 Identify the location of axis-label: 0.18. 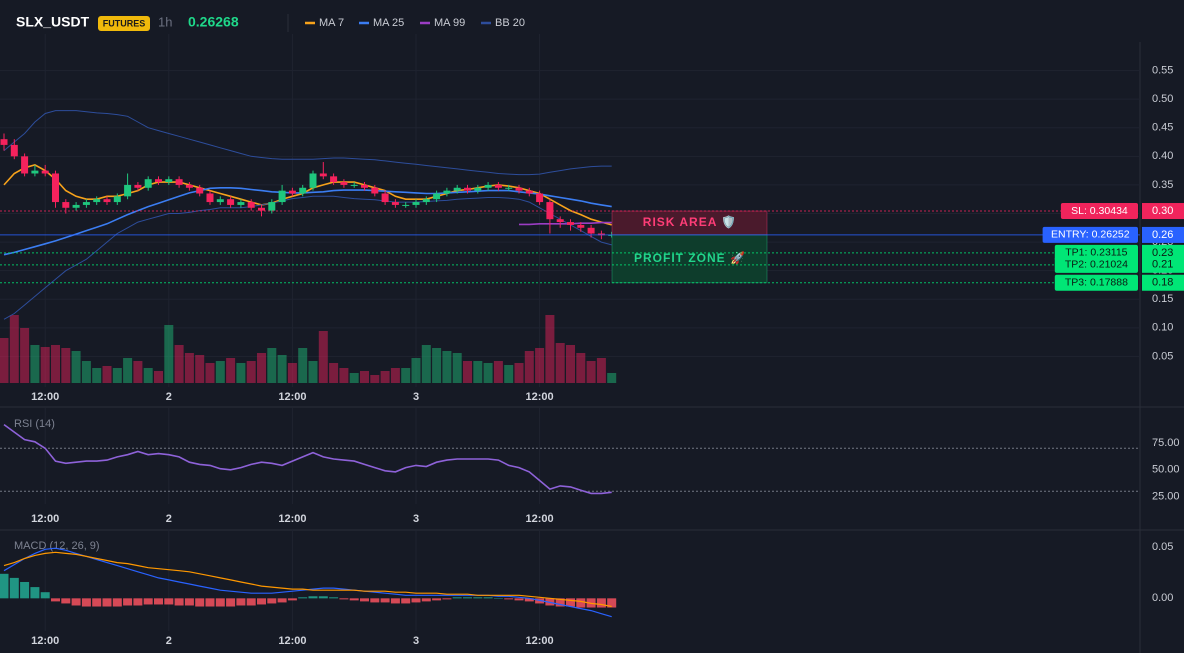
(1162, 283).